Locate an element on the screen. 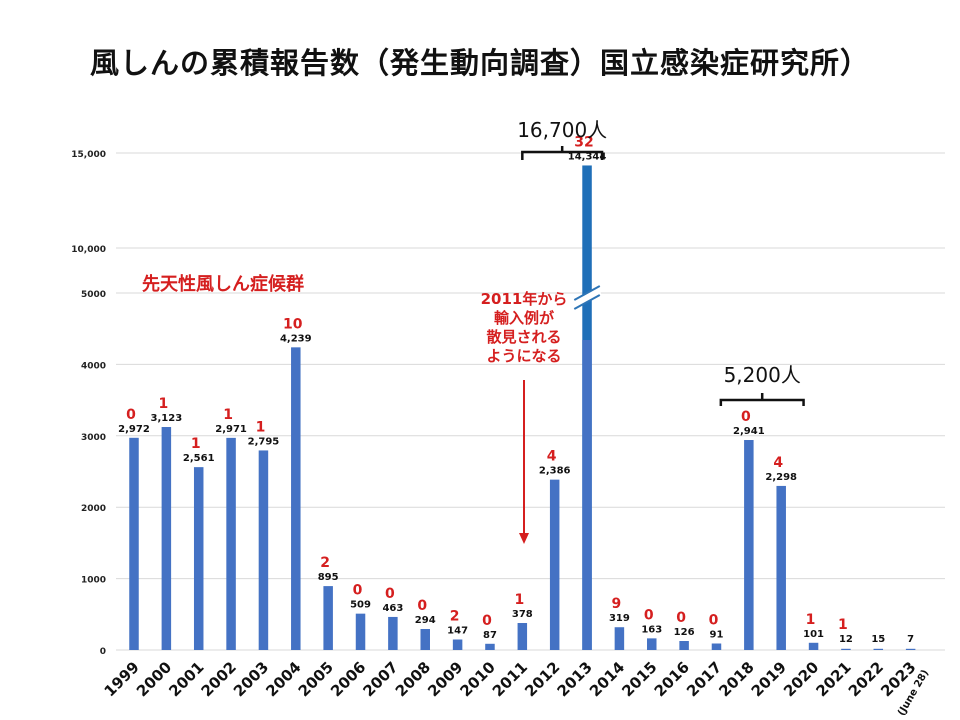 The height and width of the screenshot is (720, 960). y-tick-label: 2000 is located at coordinates (93, 509).